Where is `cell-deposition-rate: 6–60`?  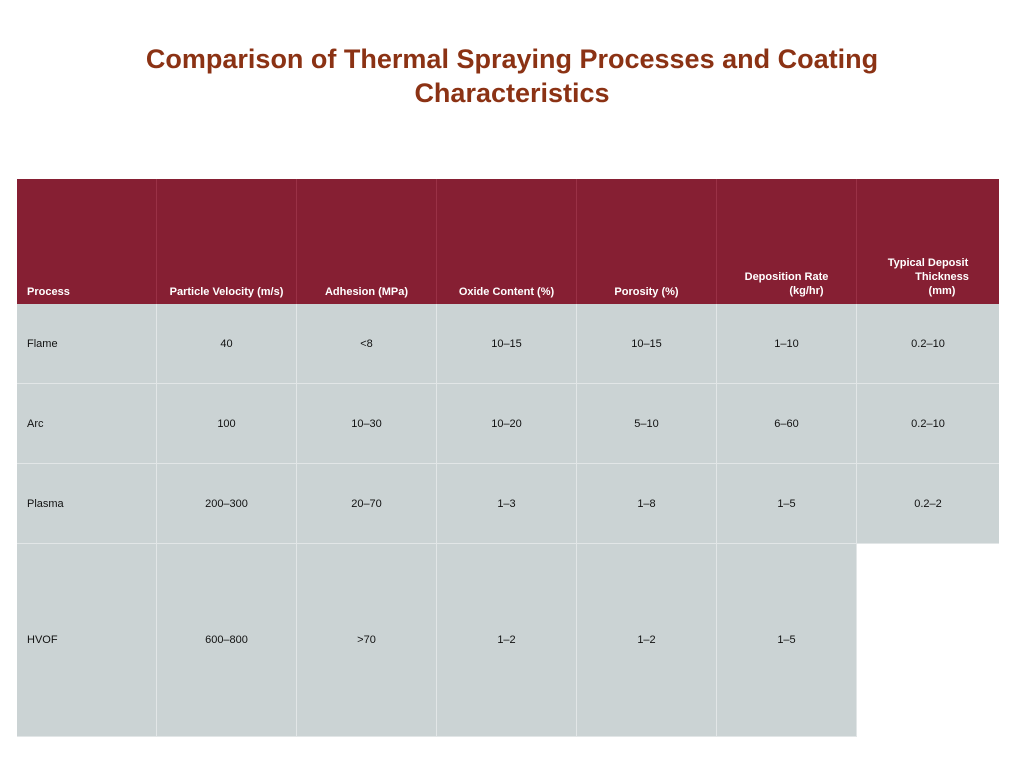 cell-deposition-rate: 6–60 is located at coordinates (787, 424).